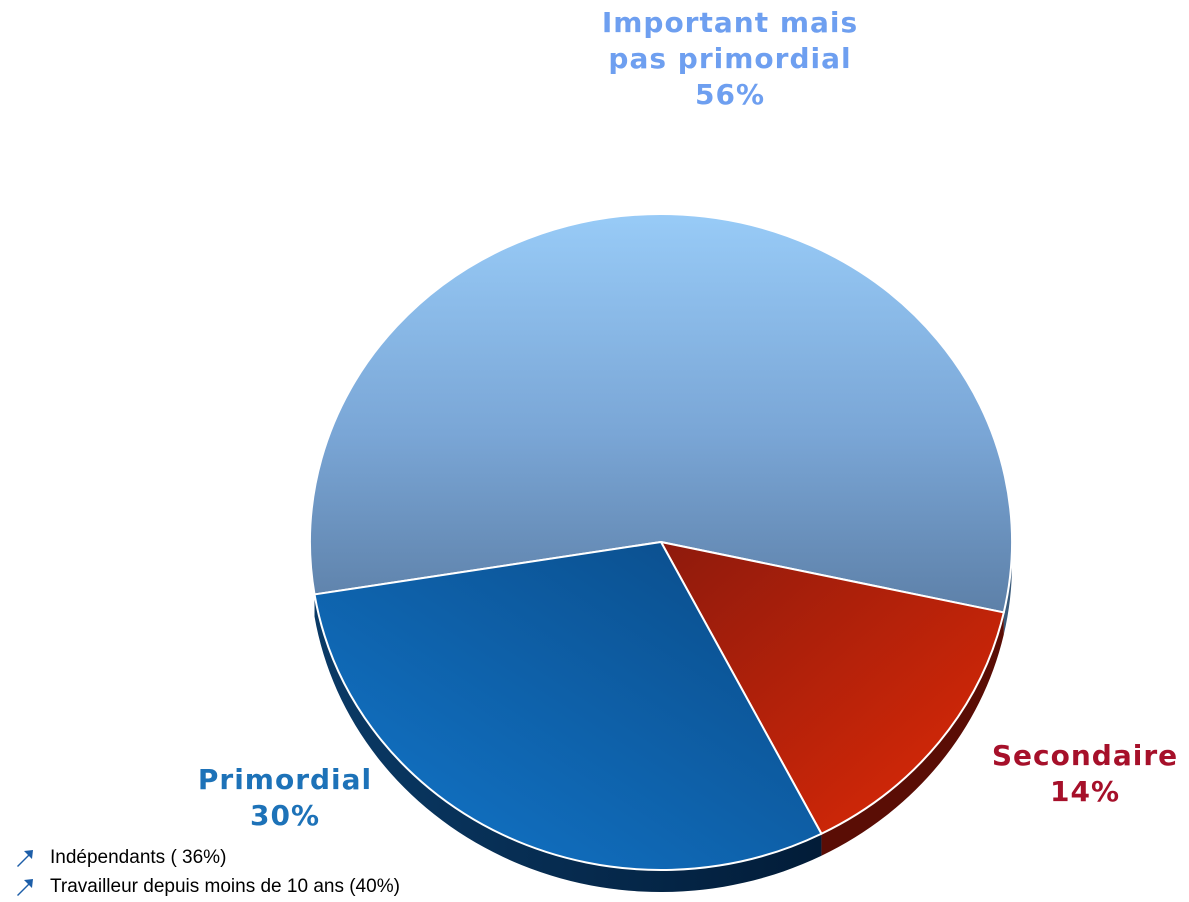 This screenshot has height=902, width=1189. I want to click on slice-label-important: Important mais pas primordial 56%, so click(730, 59).